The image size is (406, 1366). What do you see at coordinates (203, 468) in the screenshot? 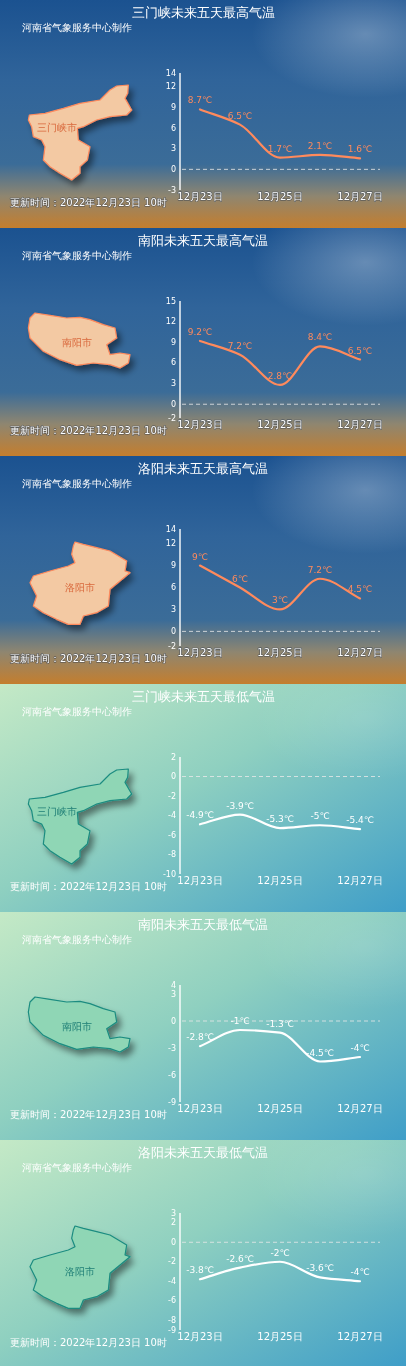
I see `chart-title: 洛阳未来五天最高气温` at bounding box center [203, 468].